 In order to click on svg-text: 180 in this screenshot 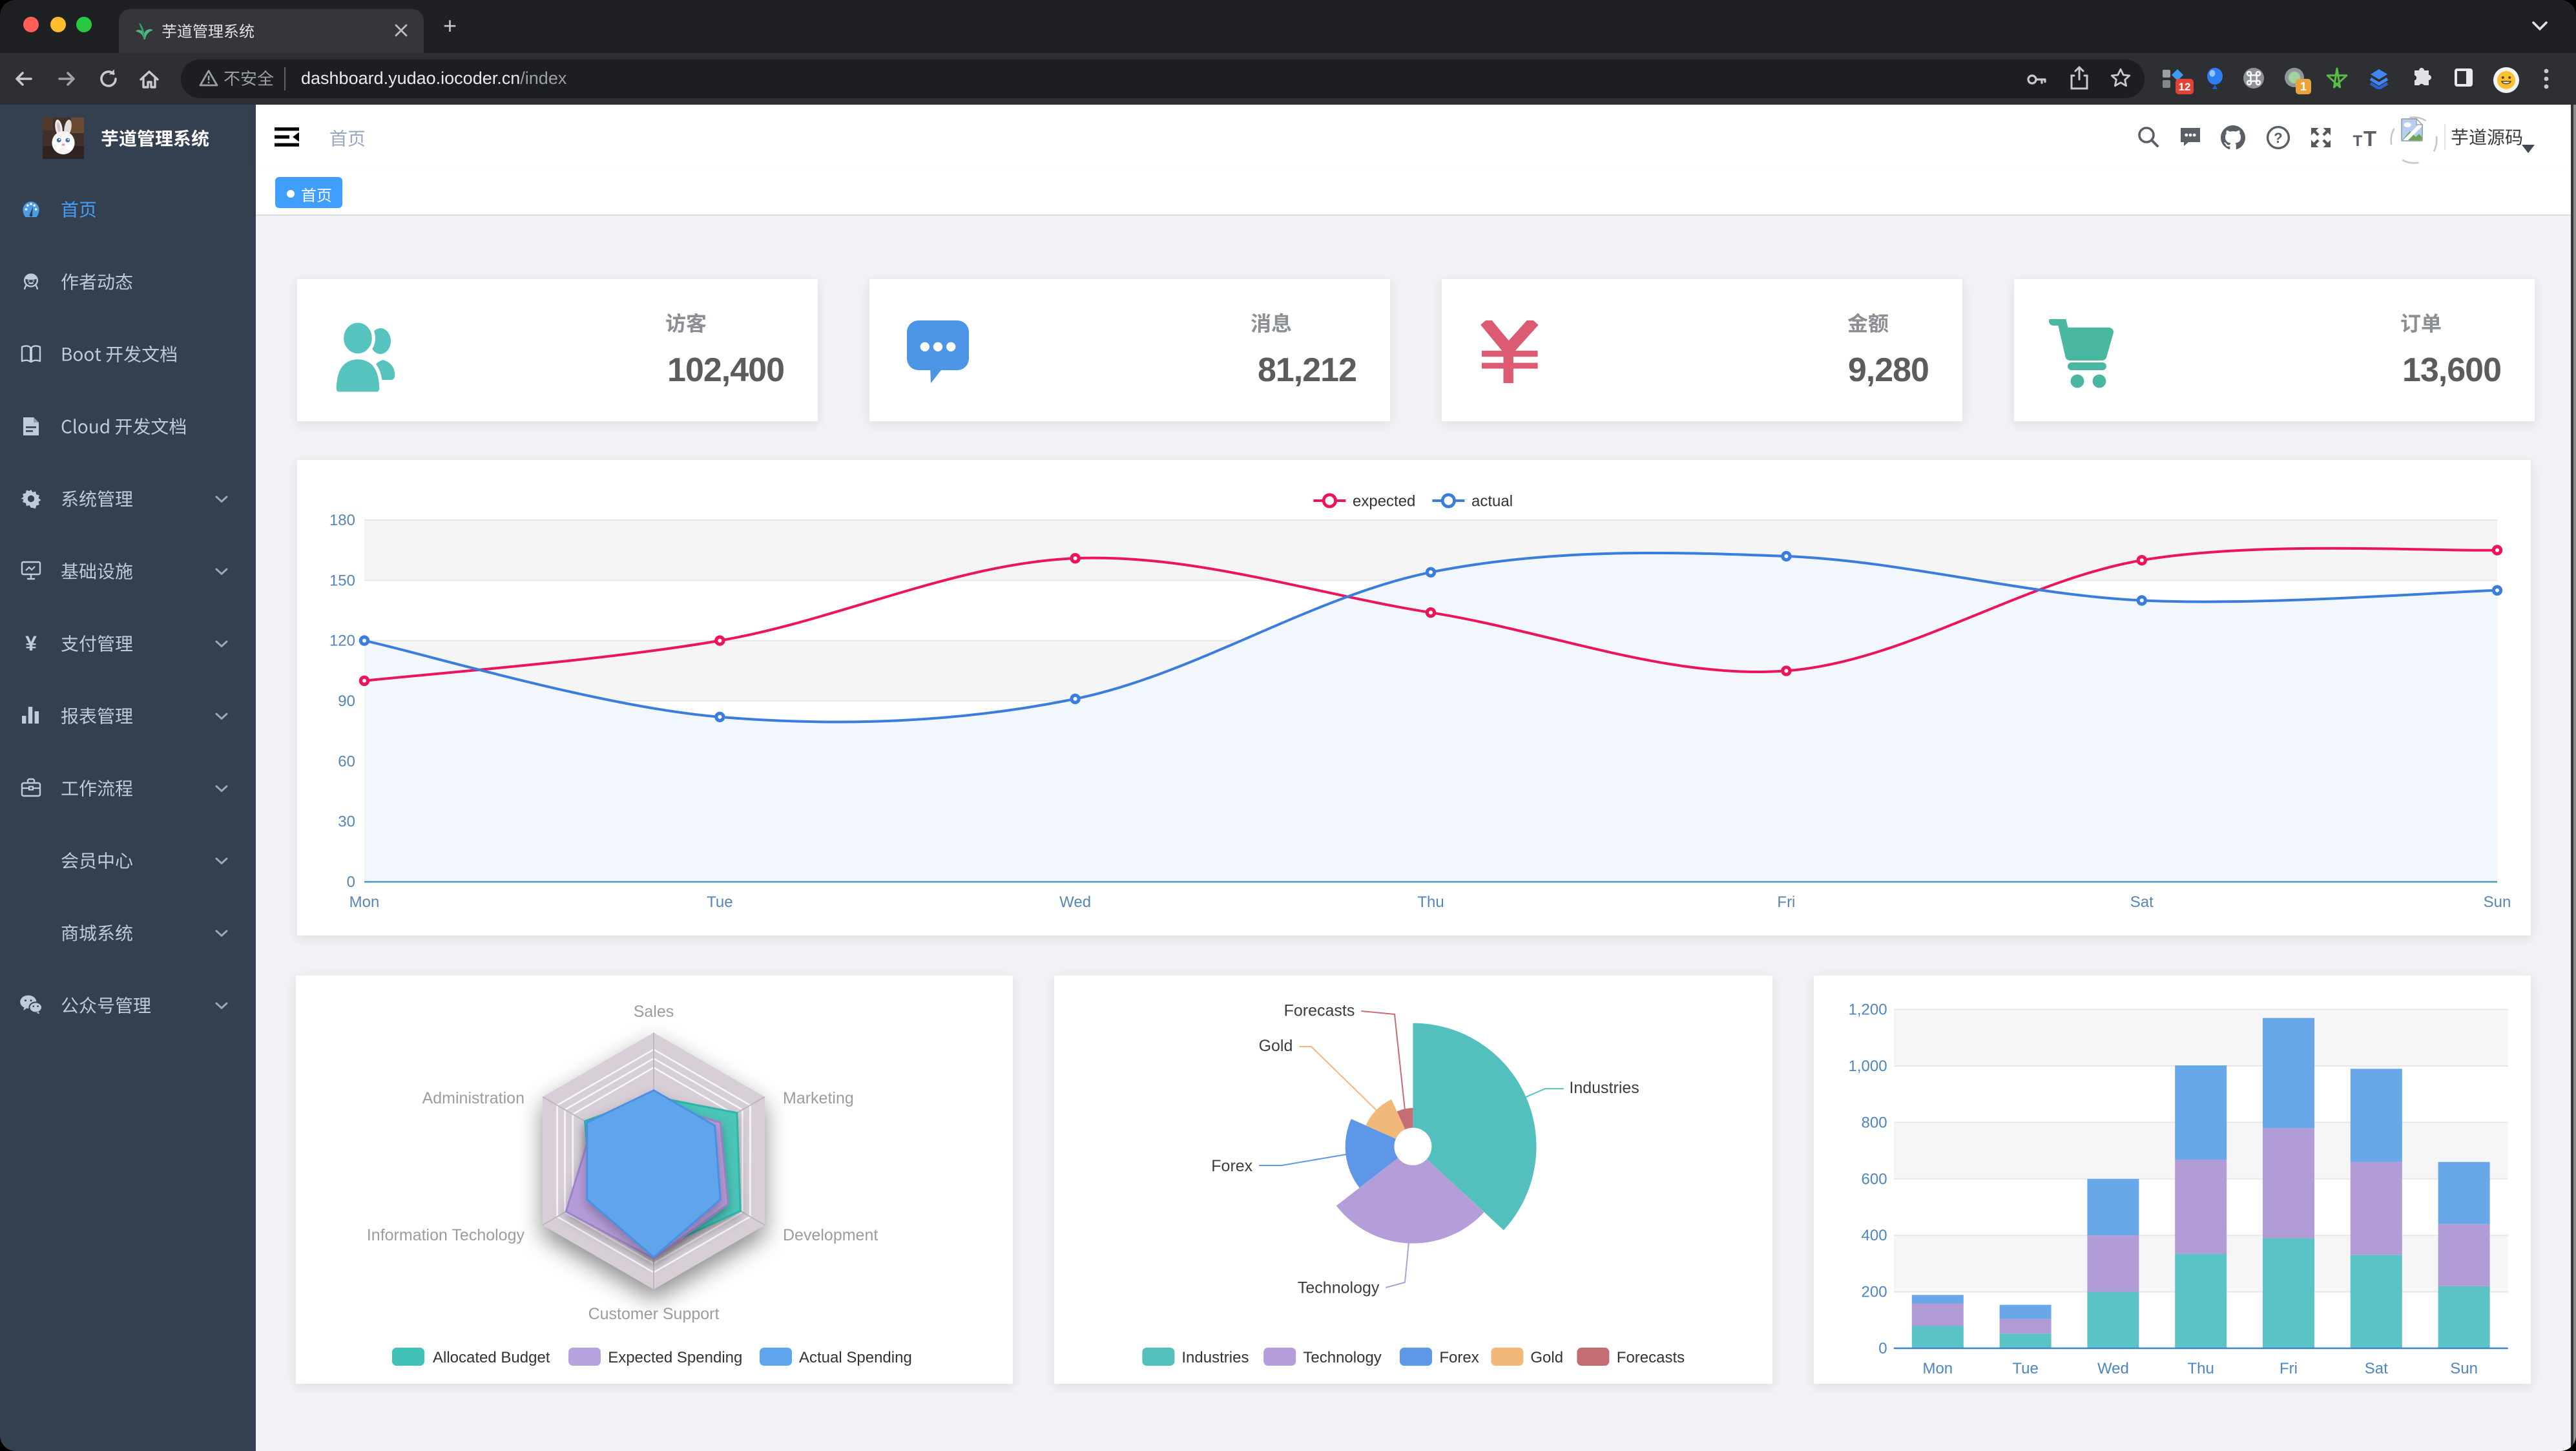, I will do `click(342, 519)`.